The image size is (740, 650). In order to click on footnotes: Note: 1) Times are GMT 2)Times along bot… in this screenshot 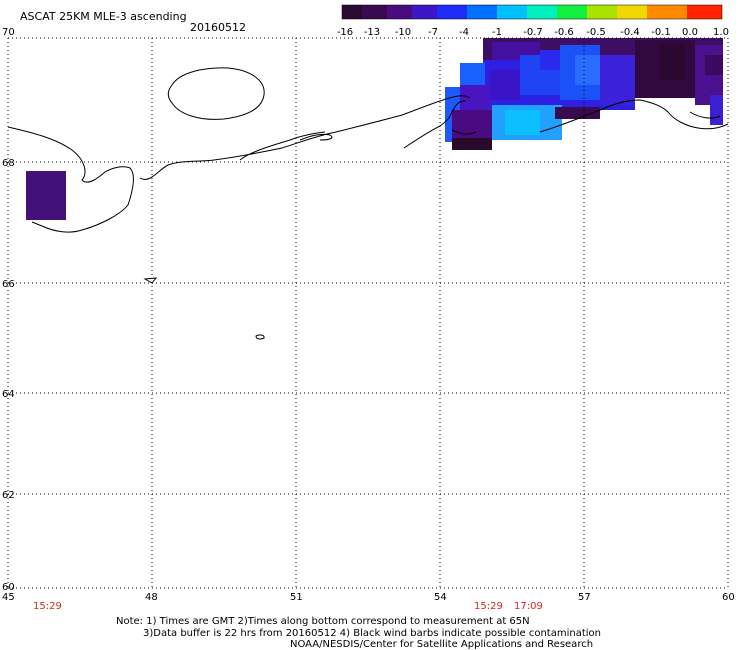, I will do `click(358, 633)`.